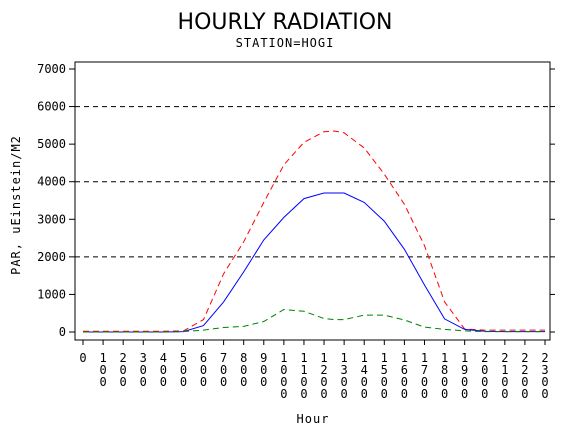  I want to click on y-tick-label: 3000, so click(51, 219).